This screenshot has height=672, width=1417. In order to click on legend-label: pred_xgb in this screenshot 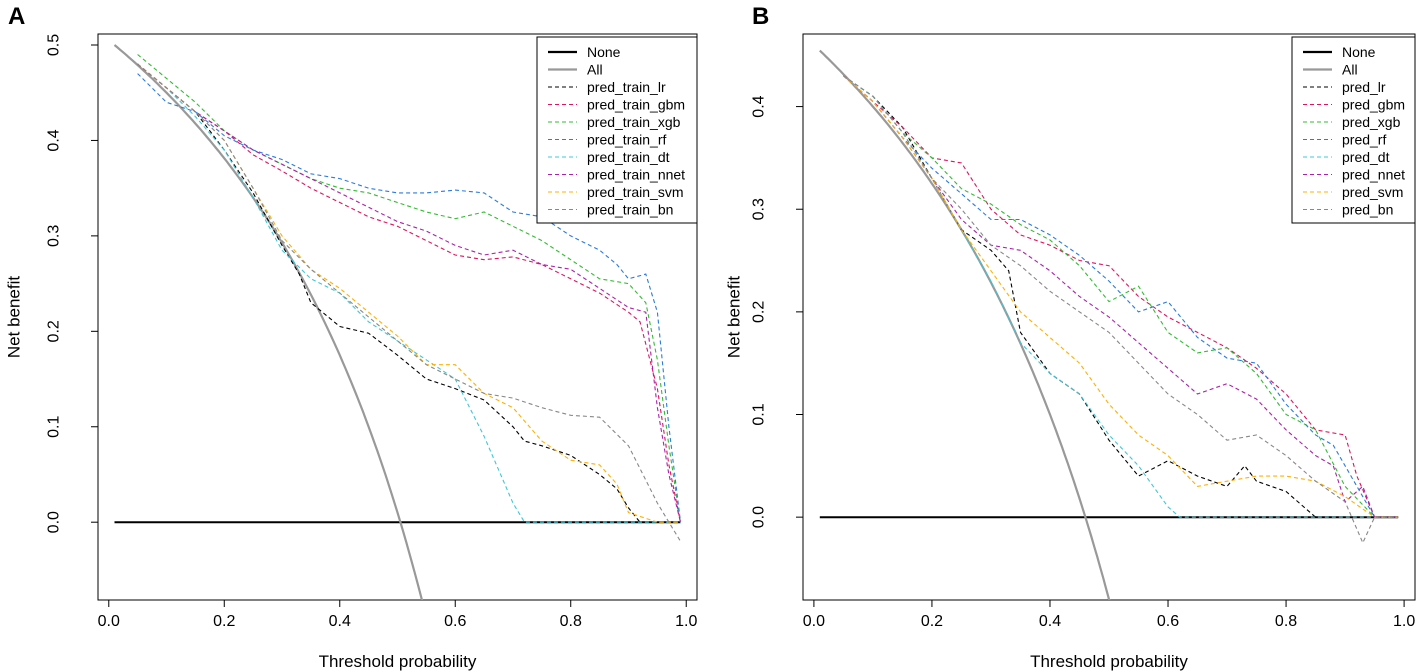, I will do `click(1371, 122)`.